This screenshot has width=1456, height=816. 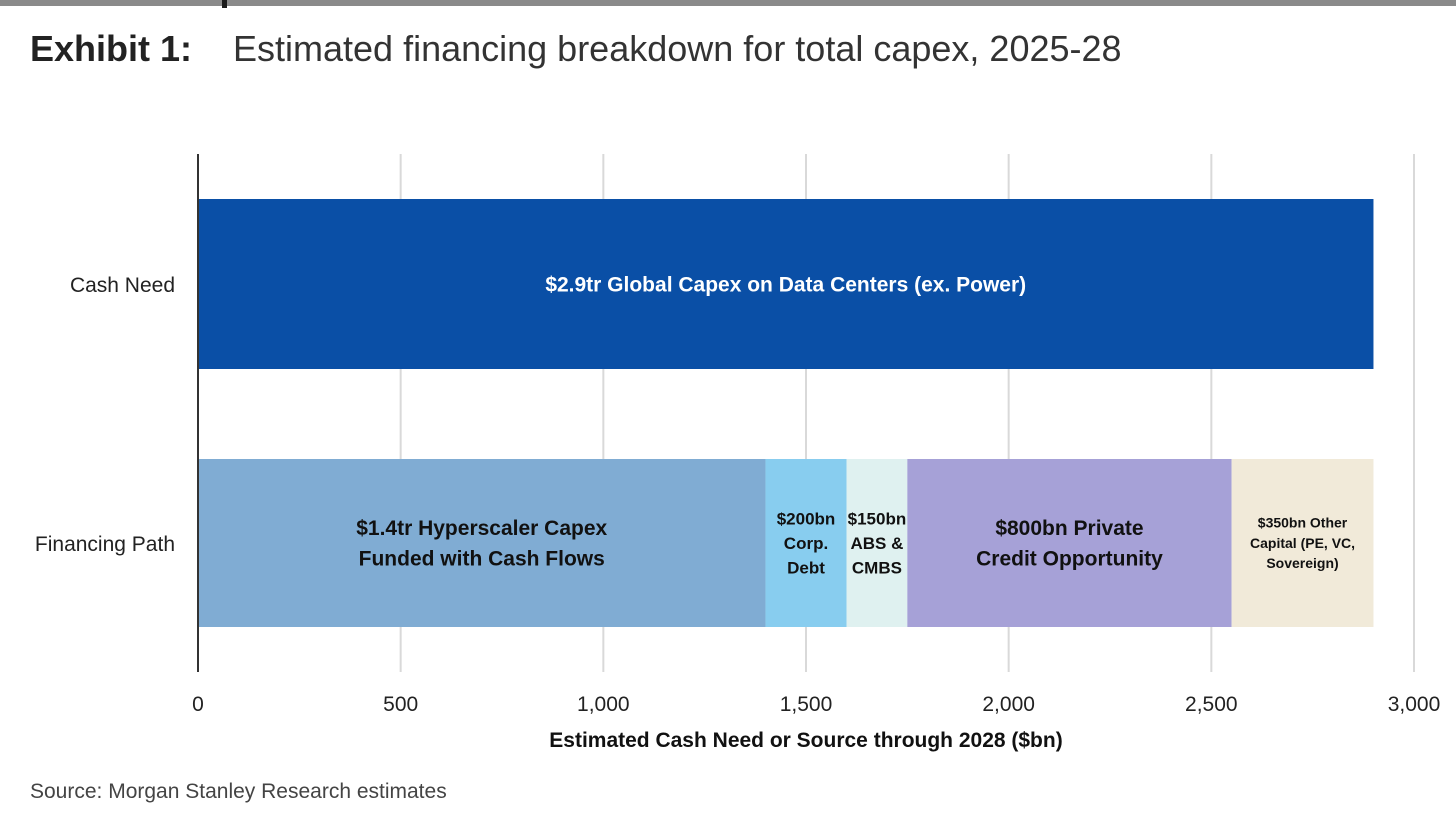 I want to click on x-tick-label-1: 500, so click(x=400, y=704).